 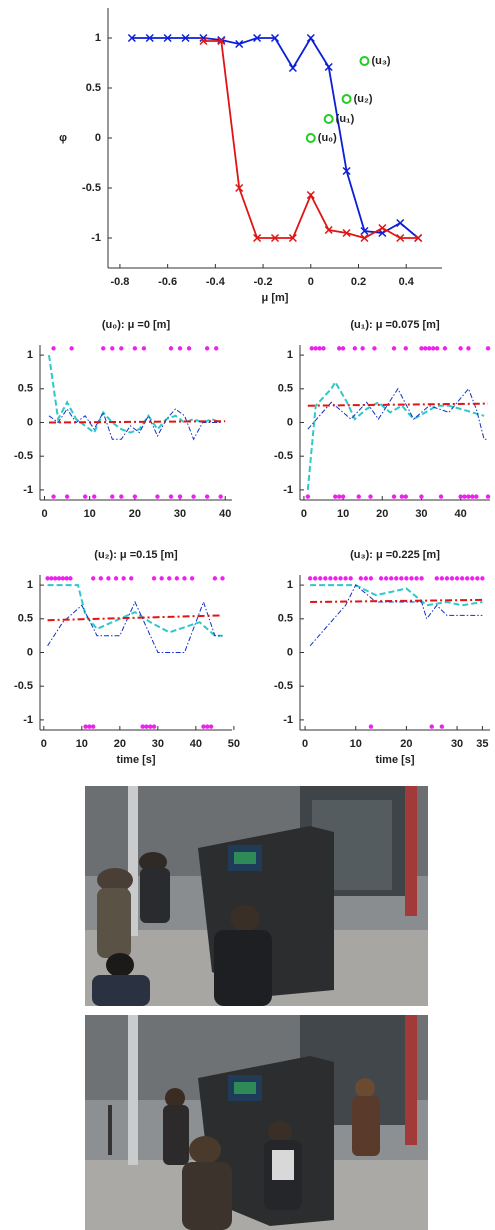 What do you see at coordinates (345, 119) in the screenshot?
I see `point-label: (u₁)` at bounding box center [345, 119].